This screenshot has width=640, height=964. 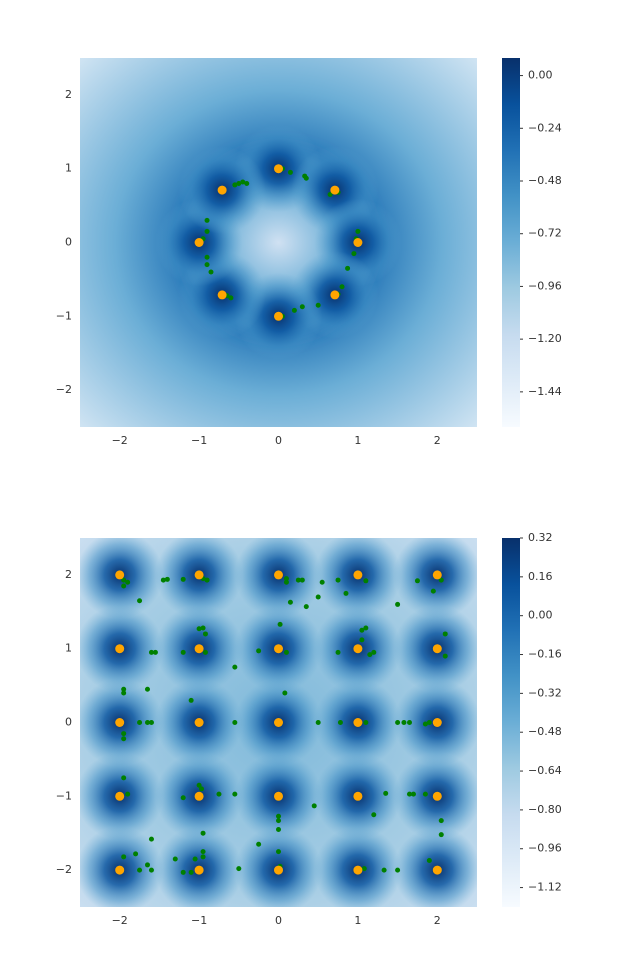 What do you see at coordinates (545, 731) in the screenshot?
I see `colorbar-tick-label: −0.48` at bounding box center [545, 731].